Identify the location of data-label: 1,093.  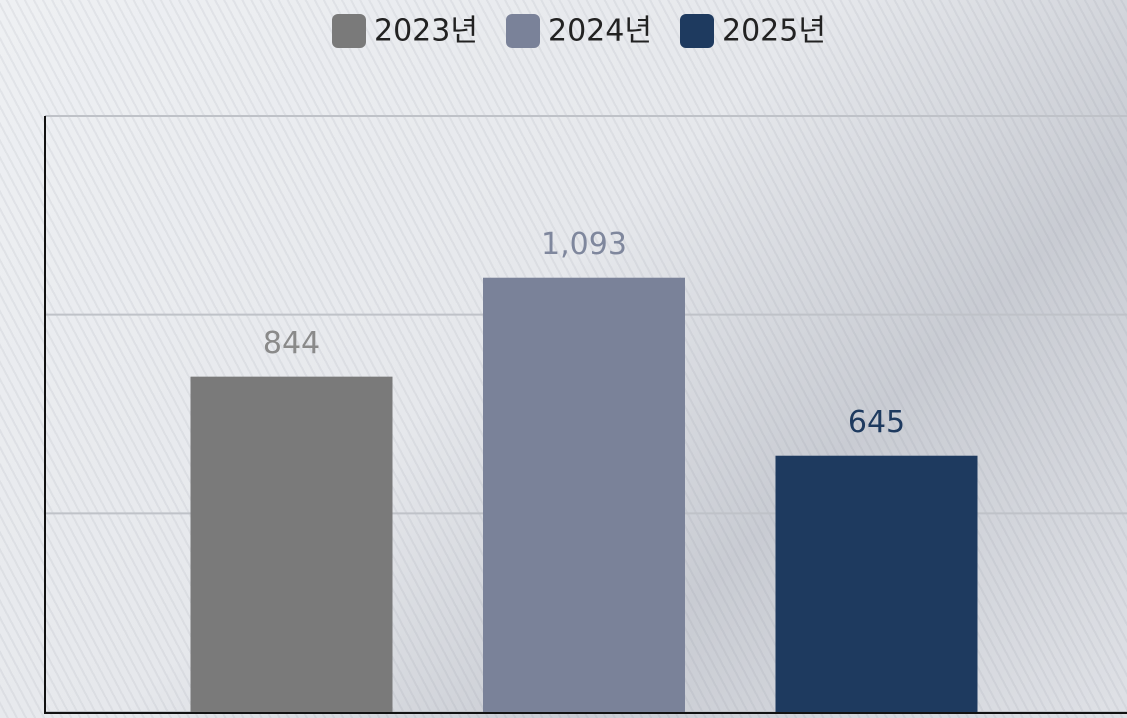
(584, 244).